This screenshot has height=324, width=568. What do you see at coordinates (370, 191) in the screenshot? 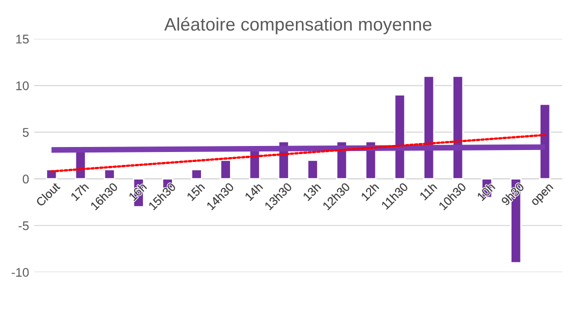
I see `x-tick-label: 12h` at bounding box center [370, 191].